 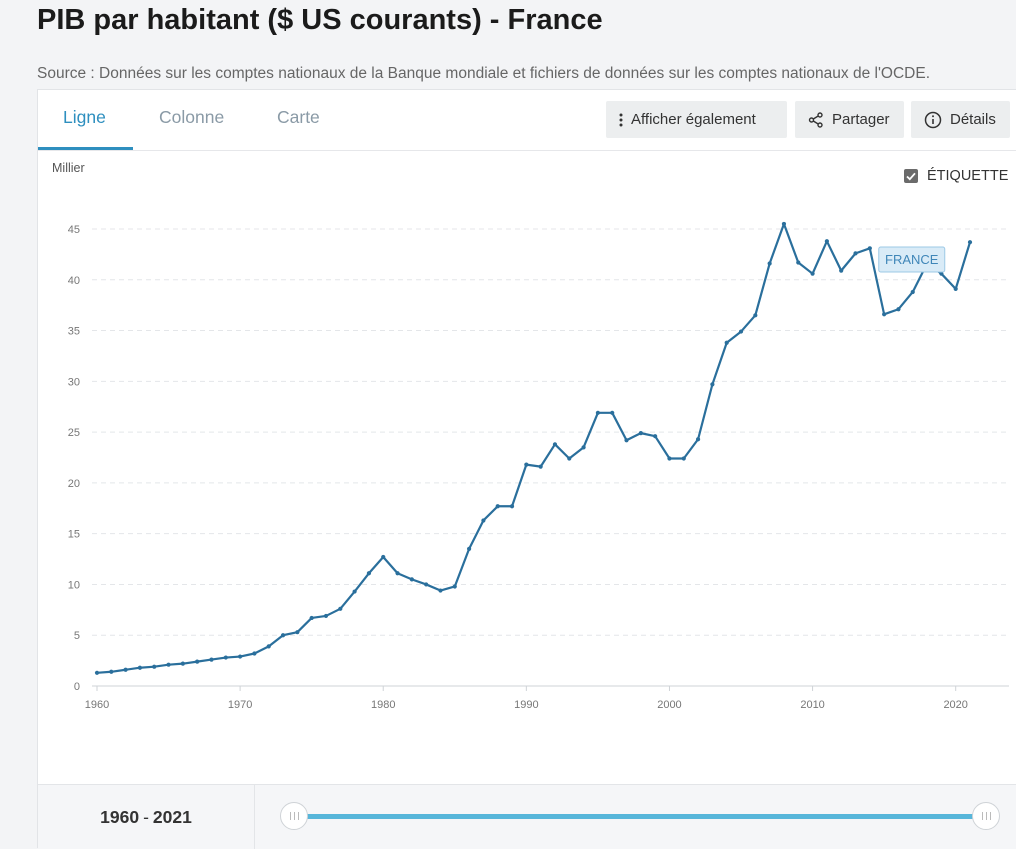 I want to click on x-tick-label: 1960, so click(x=97, y=705).